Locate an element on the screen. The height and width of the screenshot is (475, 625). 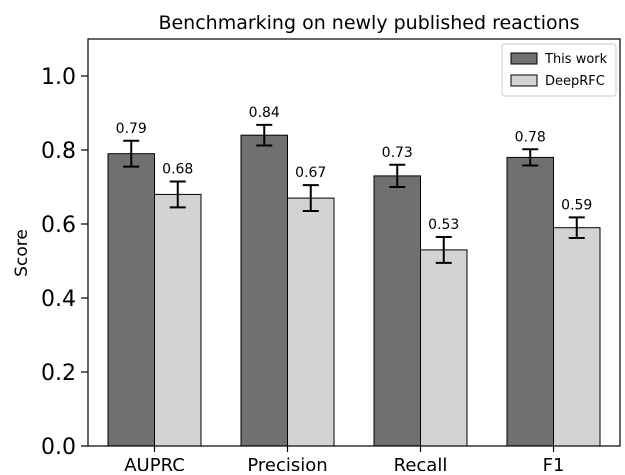
data-label: 0.67 is located at coordinates (310, 173).